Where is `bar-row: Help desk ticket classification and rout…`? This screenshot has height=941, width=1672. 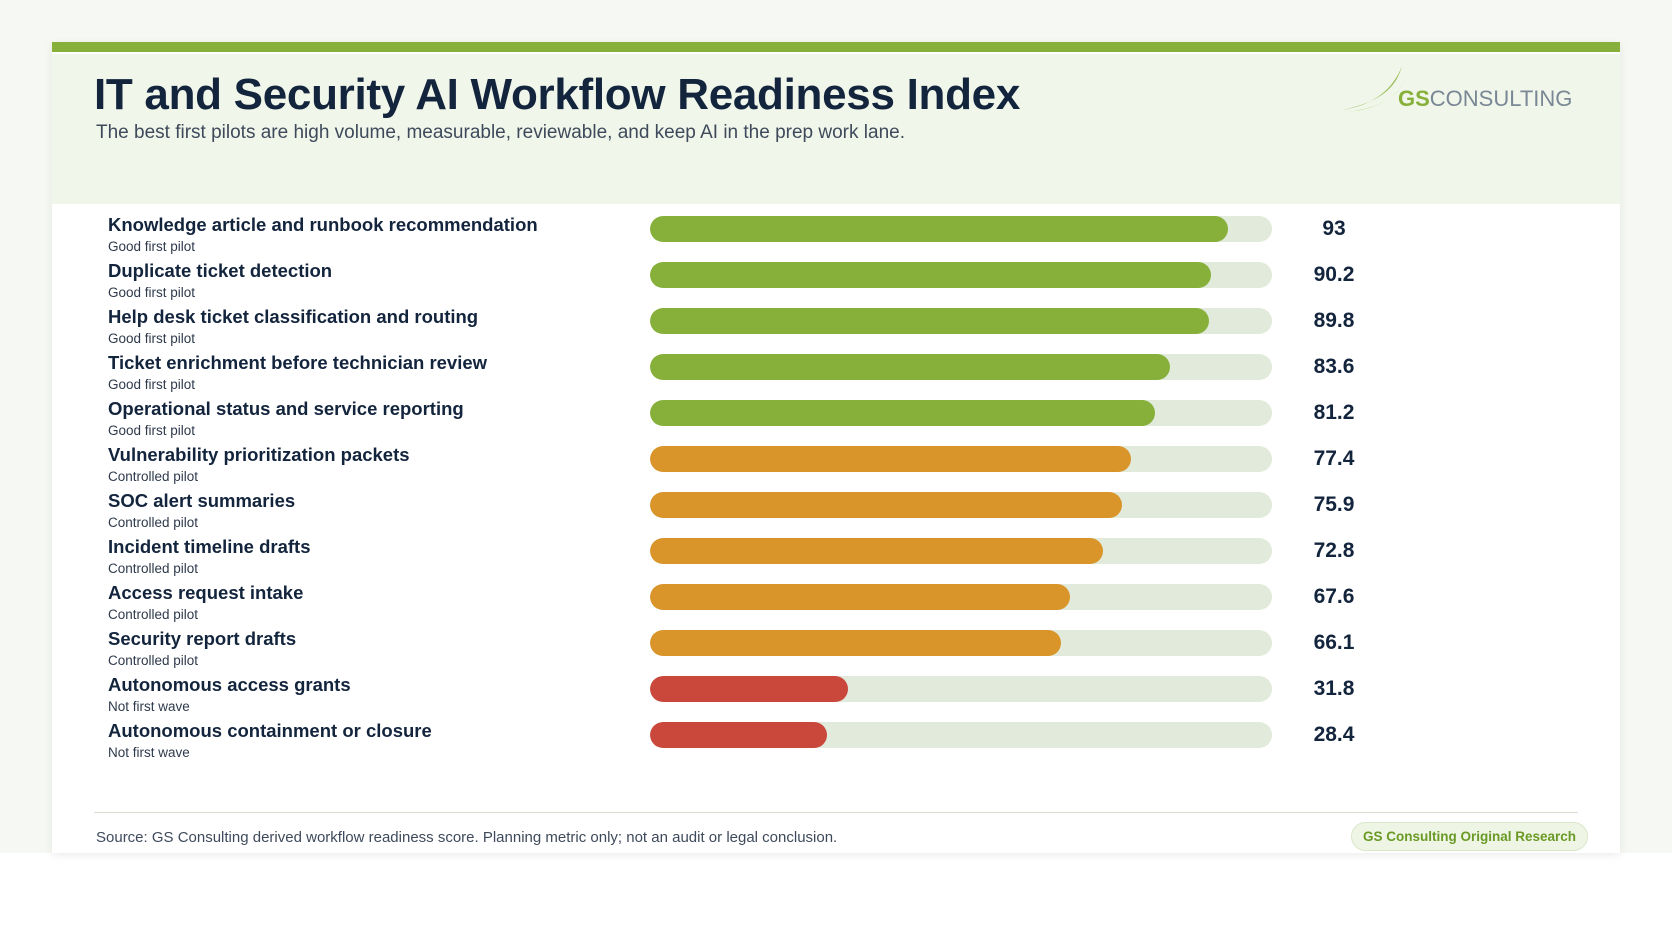 bar-row: Help desk ticket classification and rout… is located at coordinates (836, 330).